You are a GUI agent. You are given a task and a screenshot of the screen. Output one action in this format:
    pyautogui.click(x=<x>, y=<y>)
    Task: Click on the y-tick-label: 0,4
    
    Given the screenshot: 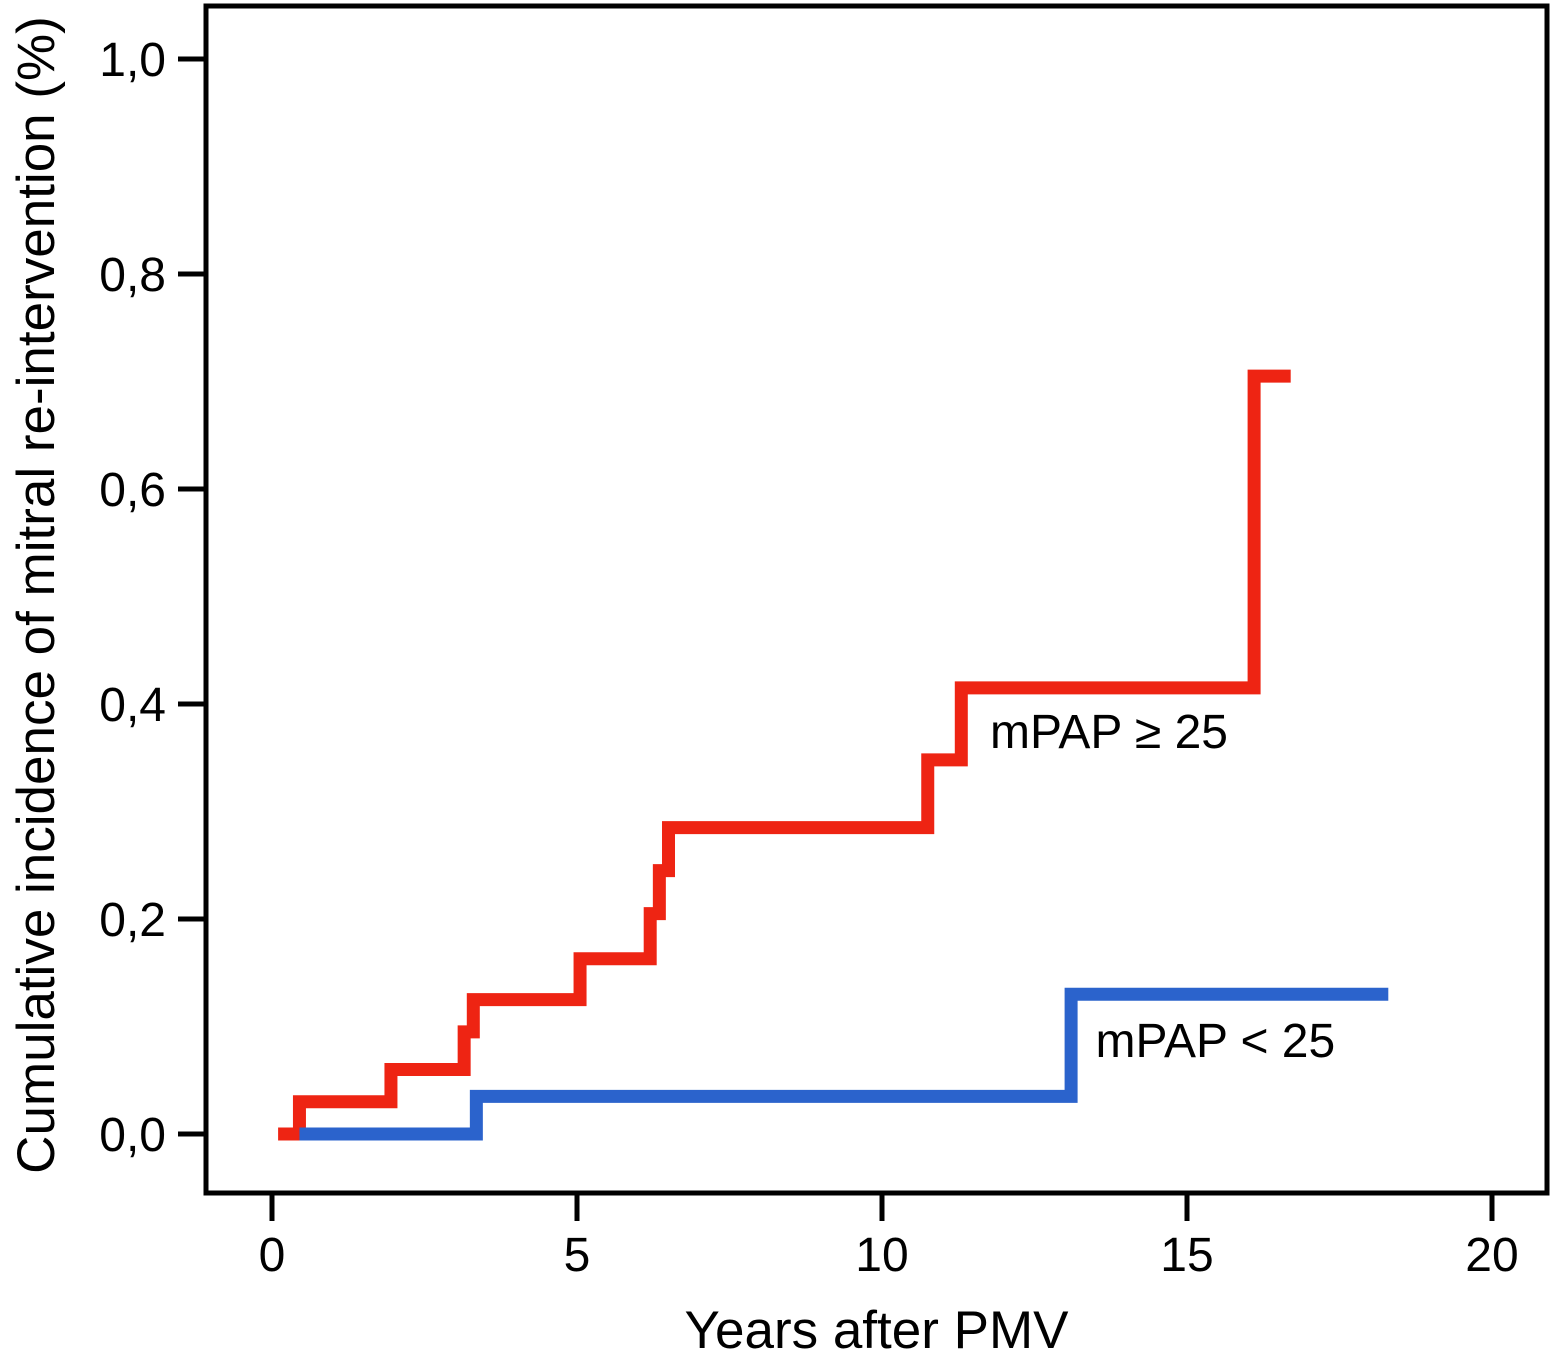 What is the action you would take?
    pyautogui.click(x=132, y=705)
    